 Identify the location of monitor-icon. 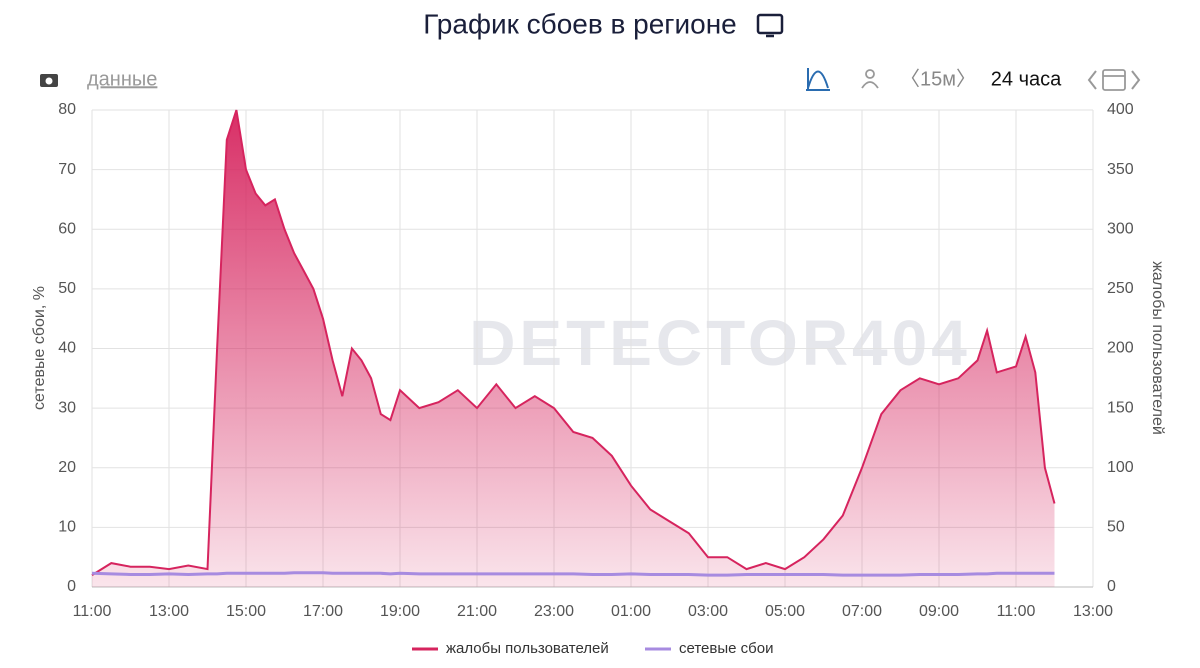
(770, 25).